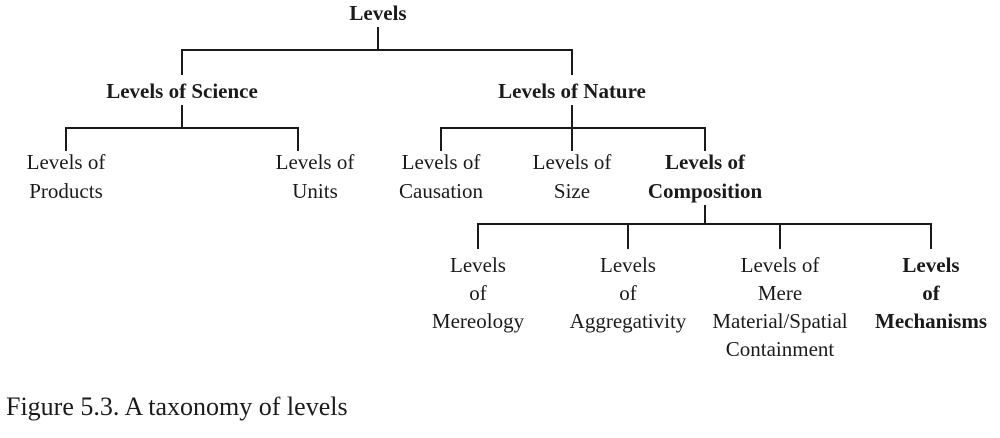  I want to click on node-label-line: Mechanisms, so click(931, 321).